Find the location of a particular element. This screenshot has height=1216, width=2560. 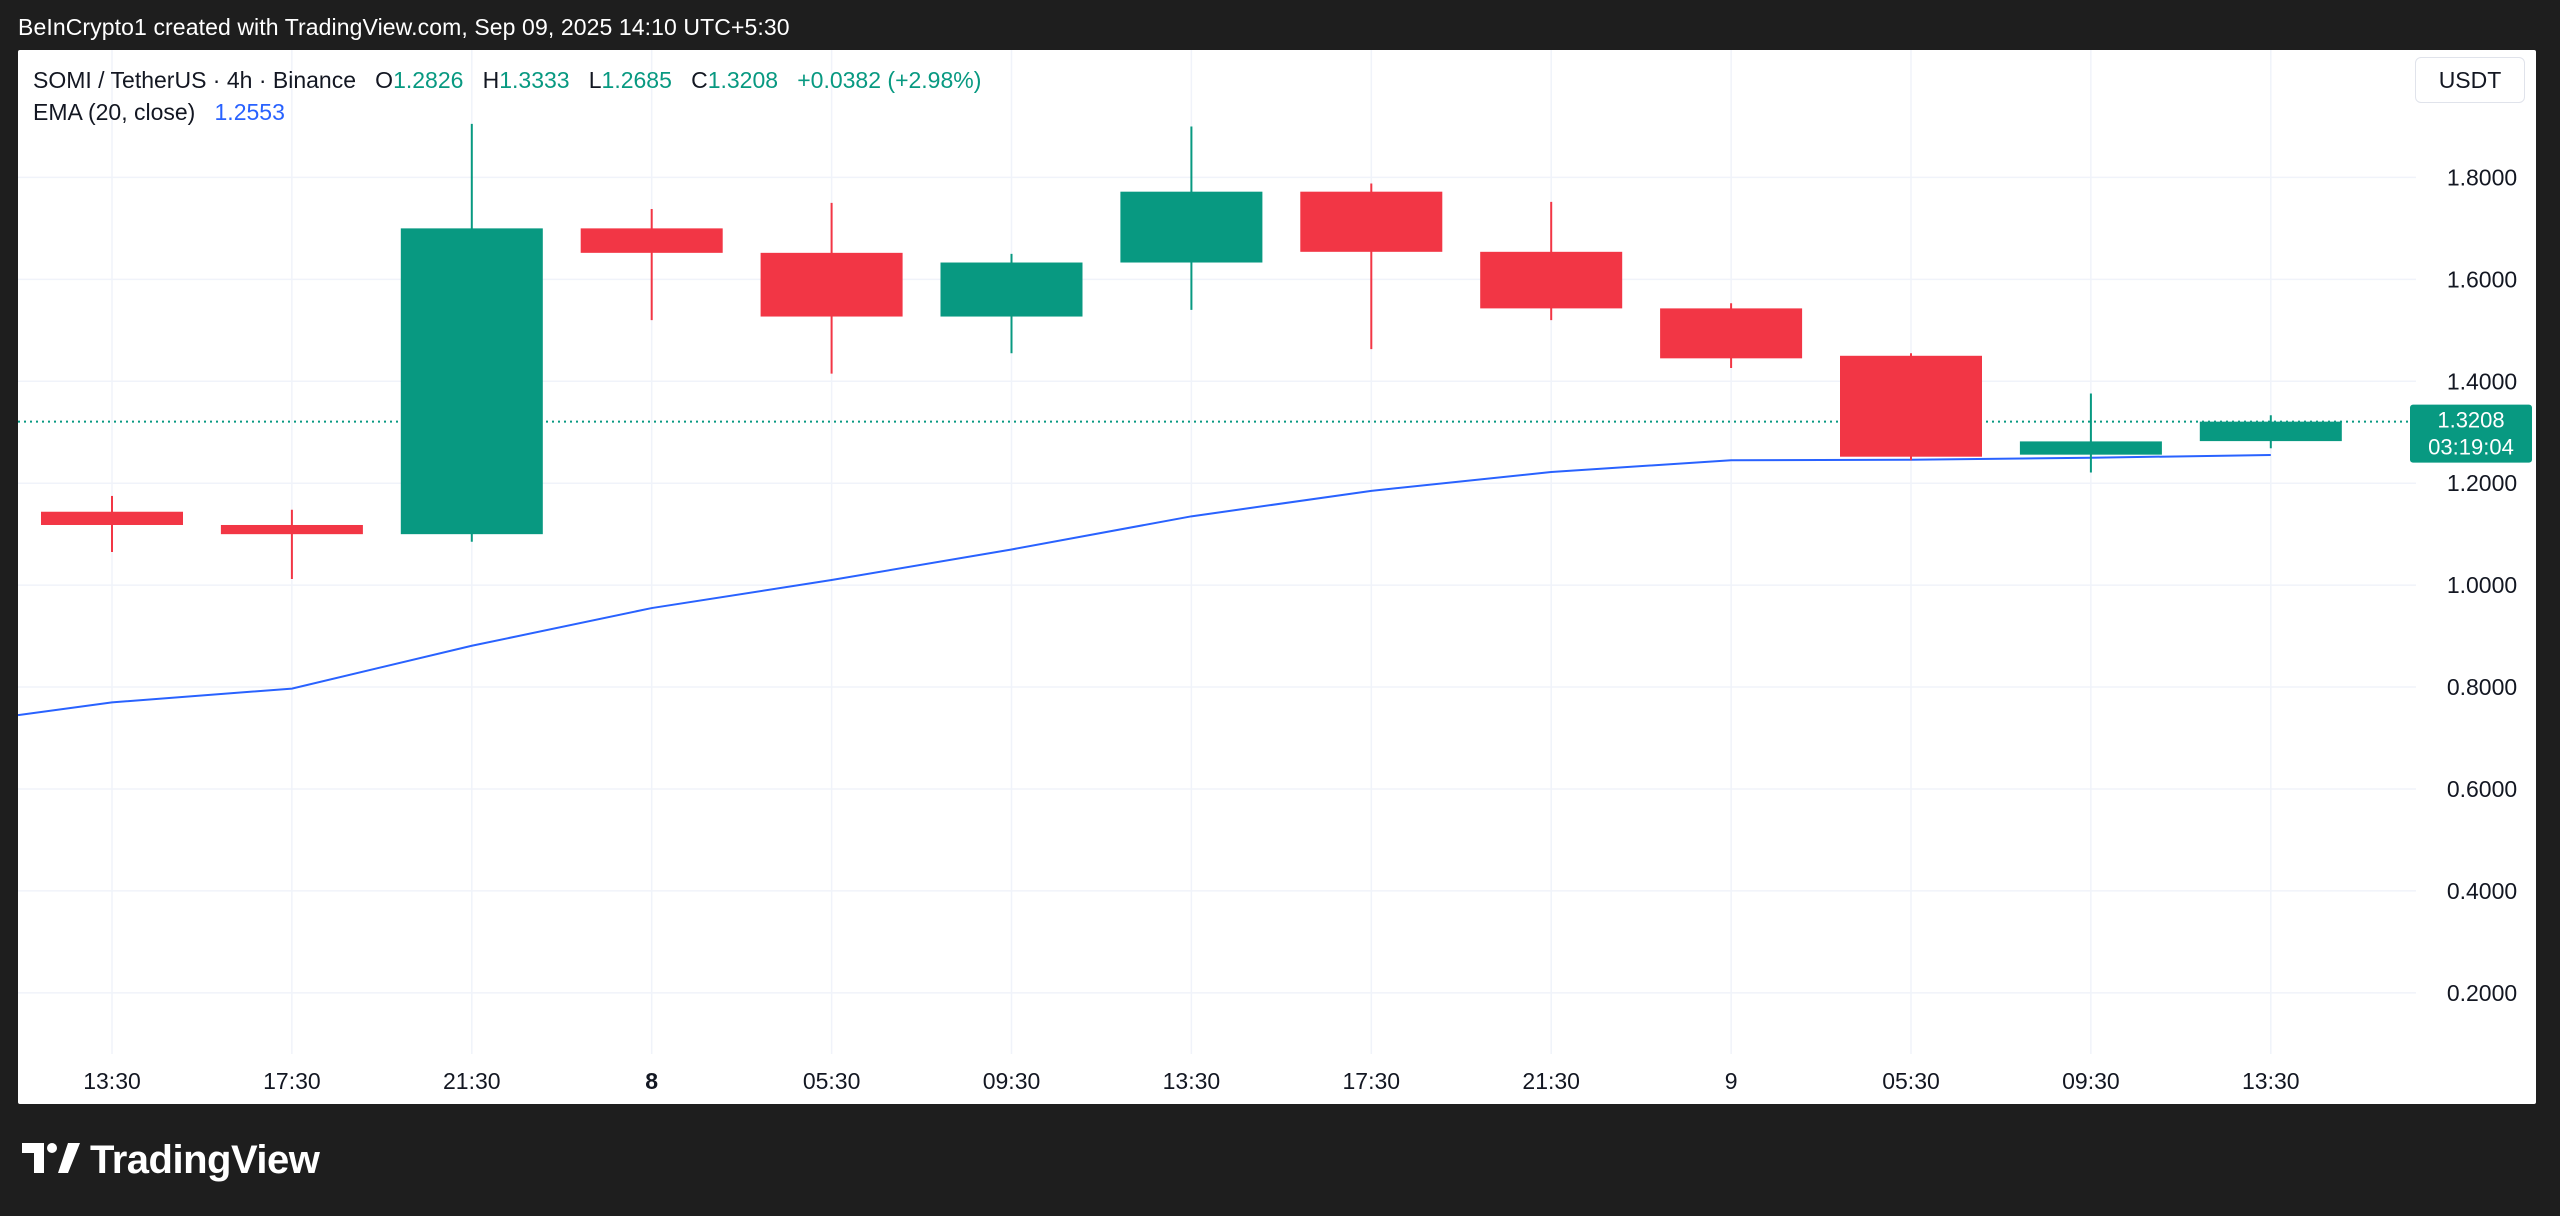

ema-value: 1.2553 is located at coordinates (249, 112).